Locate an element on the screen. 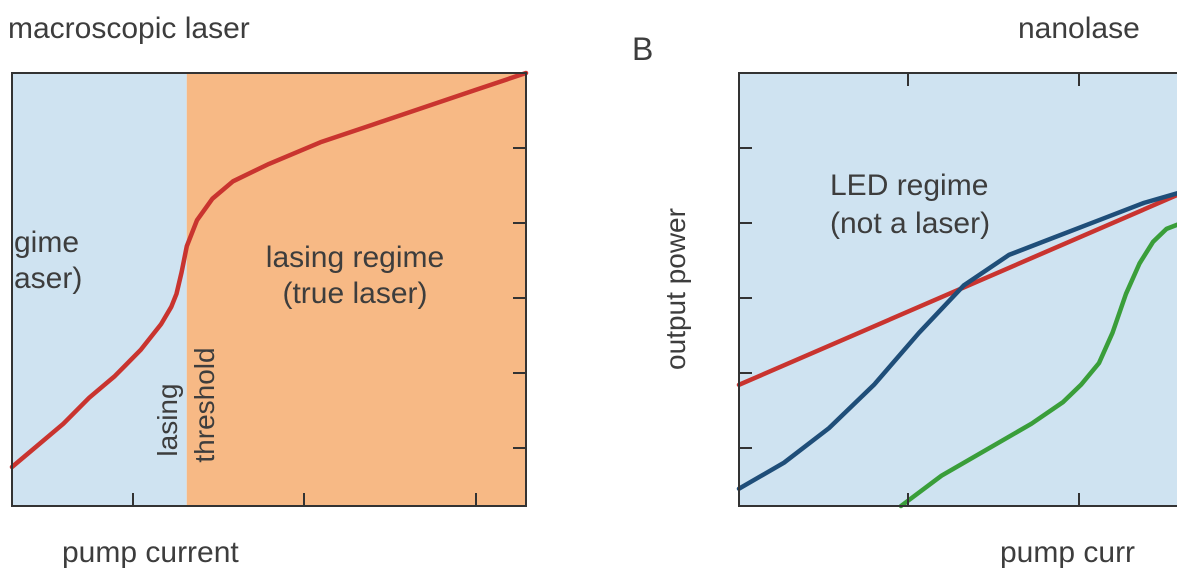 This screenshot has height=569, width=1177. led-region-label-line2: aser) is located at coordinates (48, 278).